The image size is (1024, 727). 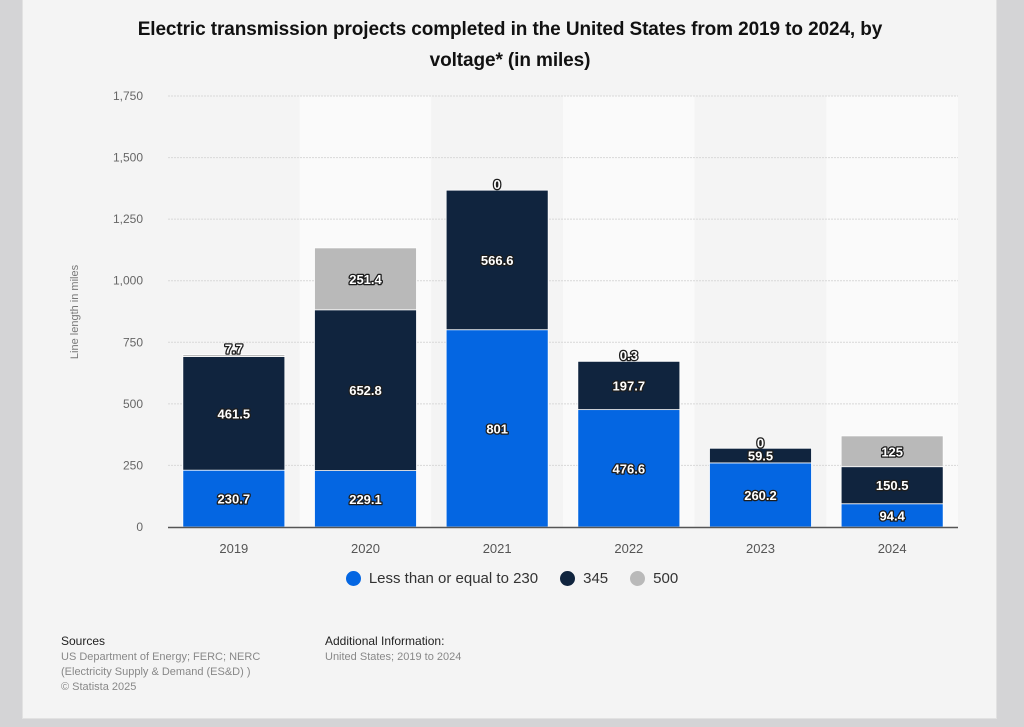 I want to click on data-label: 150.5, so click(x=892, y=485).